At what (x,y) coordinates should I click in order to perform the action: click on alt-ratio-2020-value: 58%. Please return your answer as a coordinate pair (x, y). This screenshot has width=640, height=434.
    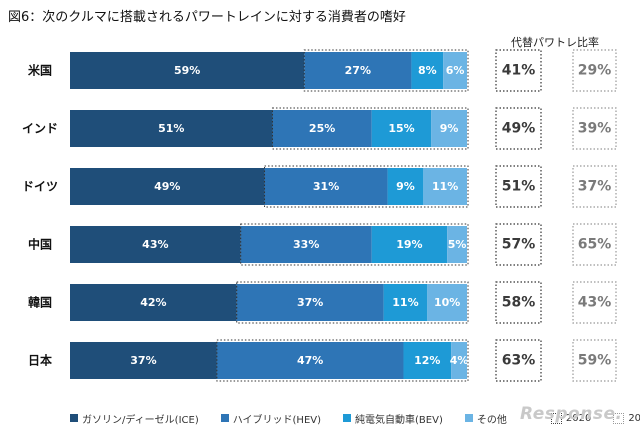
    Looking at the image, I should click on (519, 303).